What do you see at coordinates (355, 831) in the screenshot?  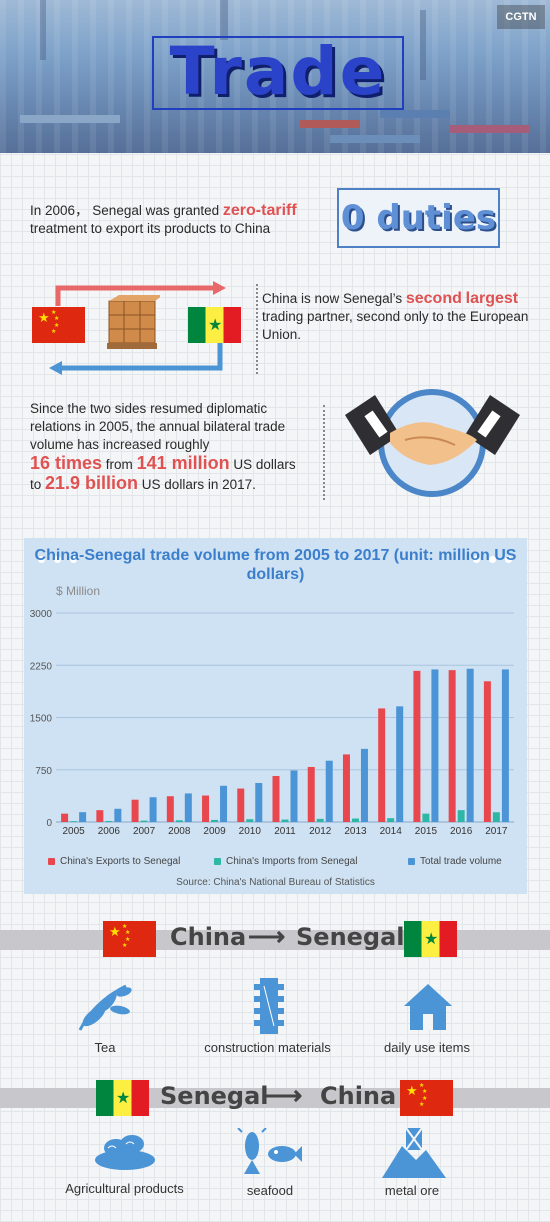 I see `x-tick-label: 2013` at bounding box center [355, 831].